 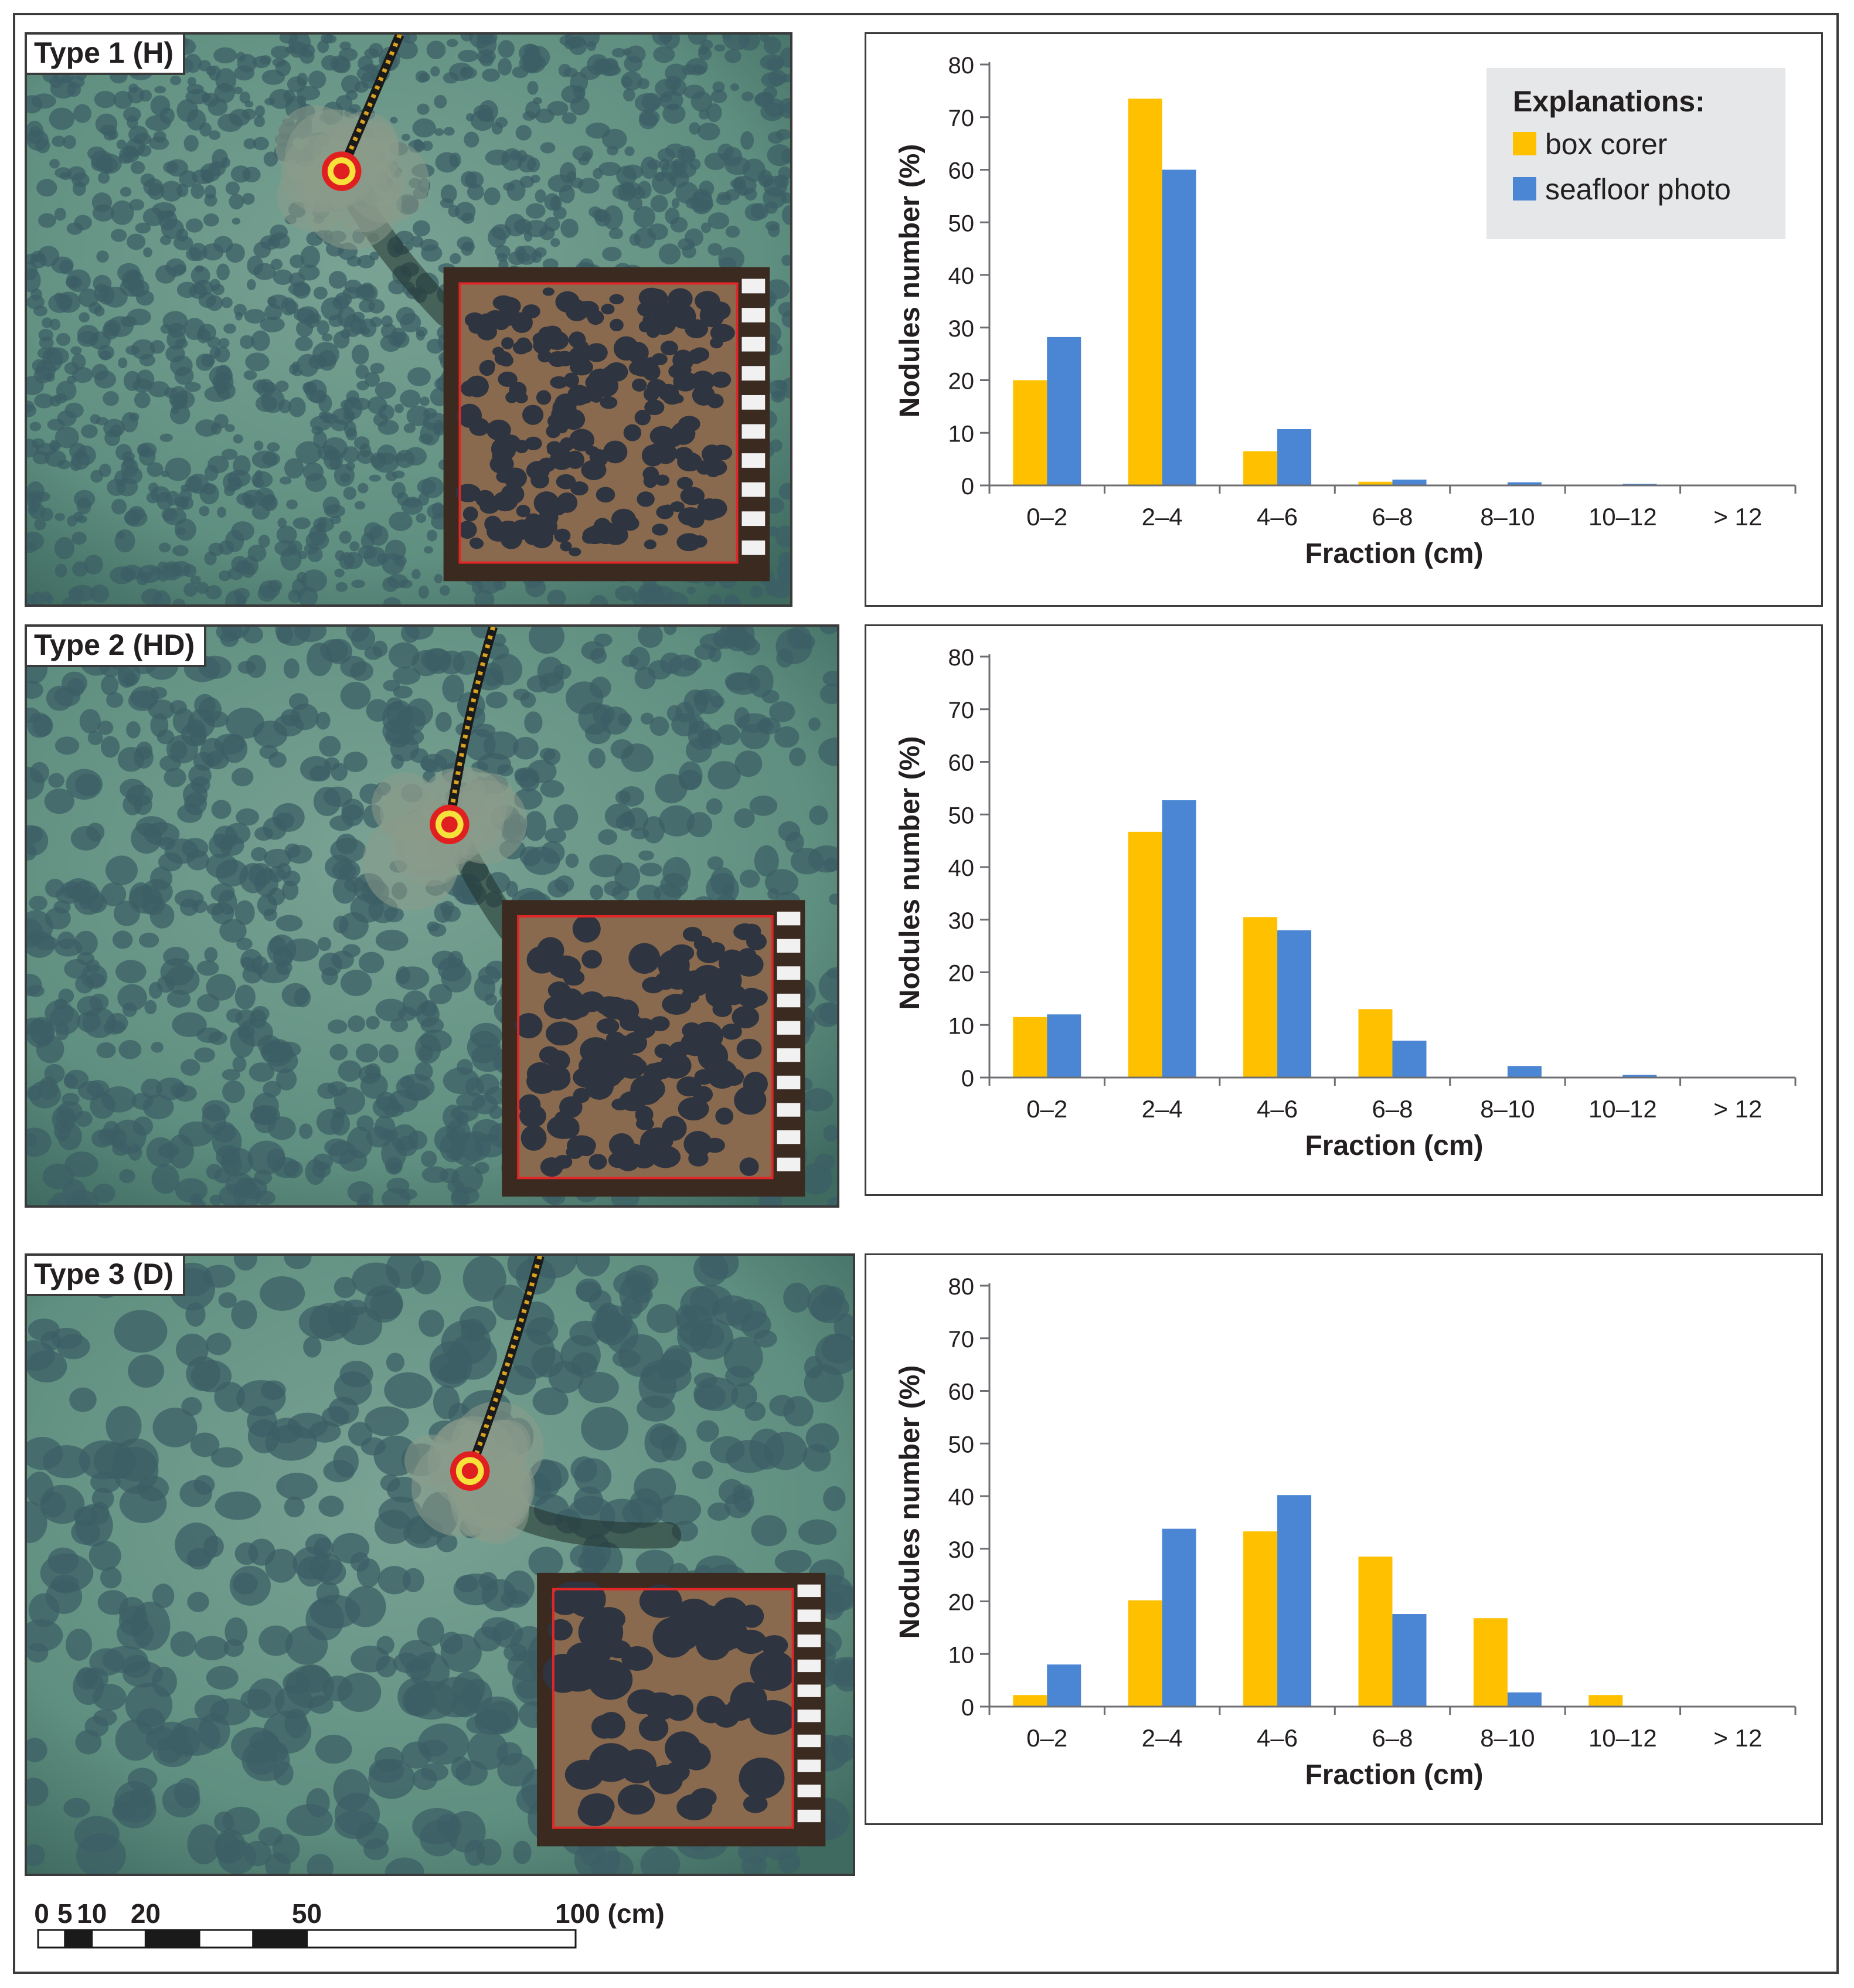 I want to click on scale-bar-label: 20, so click(x=146, y=1914).